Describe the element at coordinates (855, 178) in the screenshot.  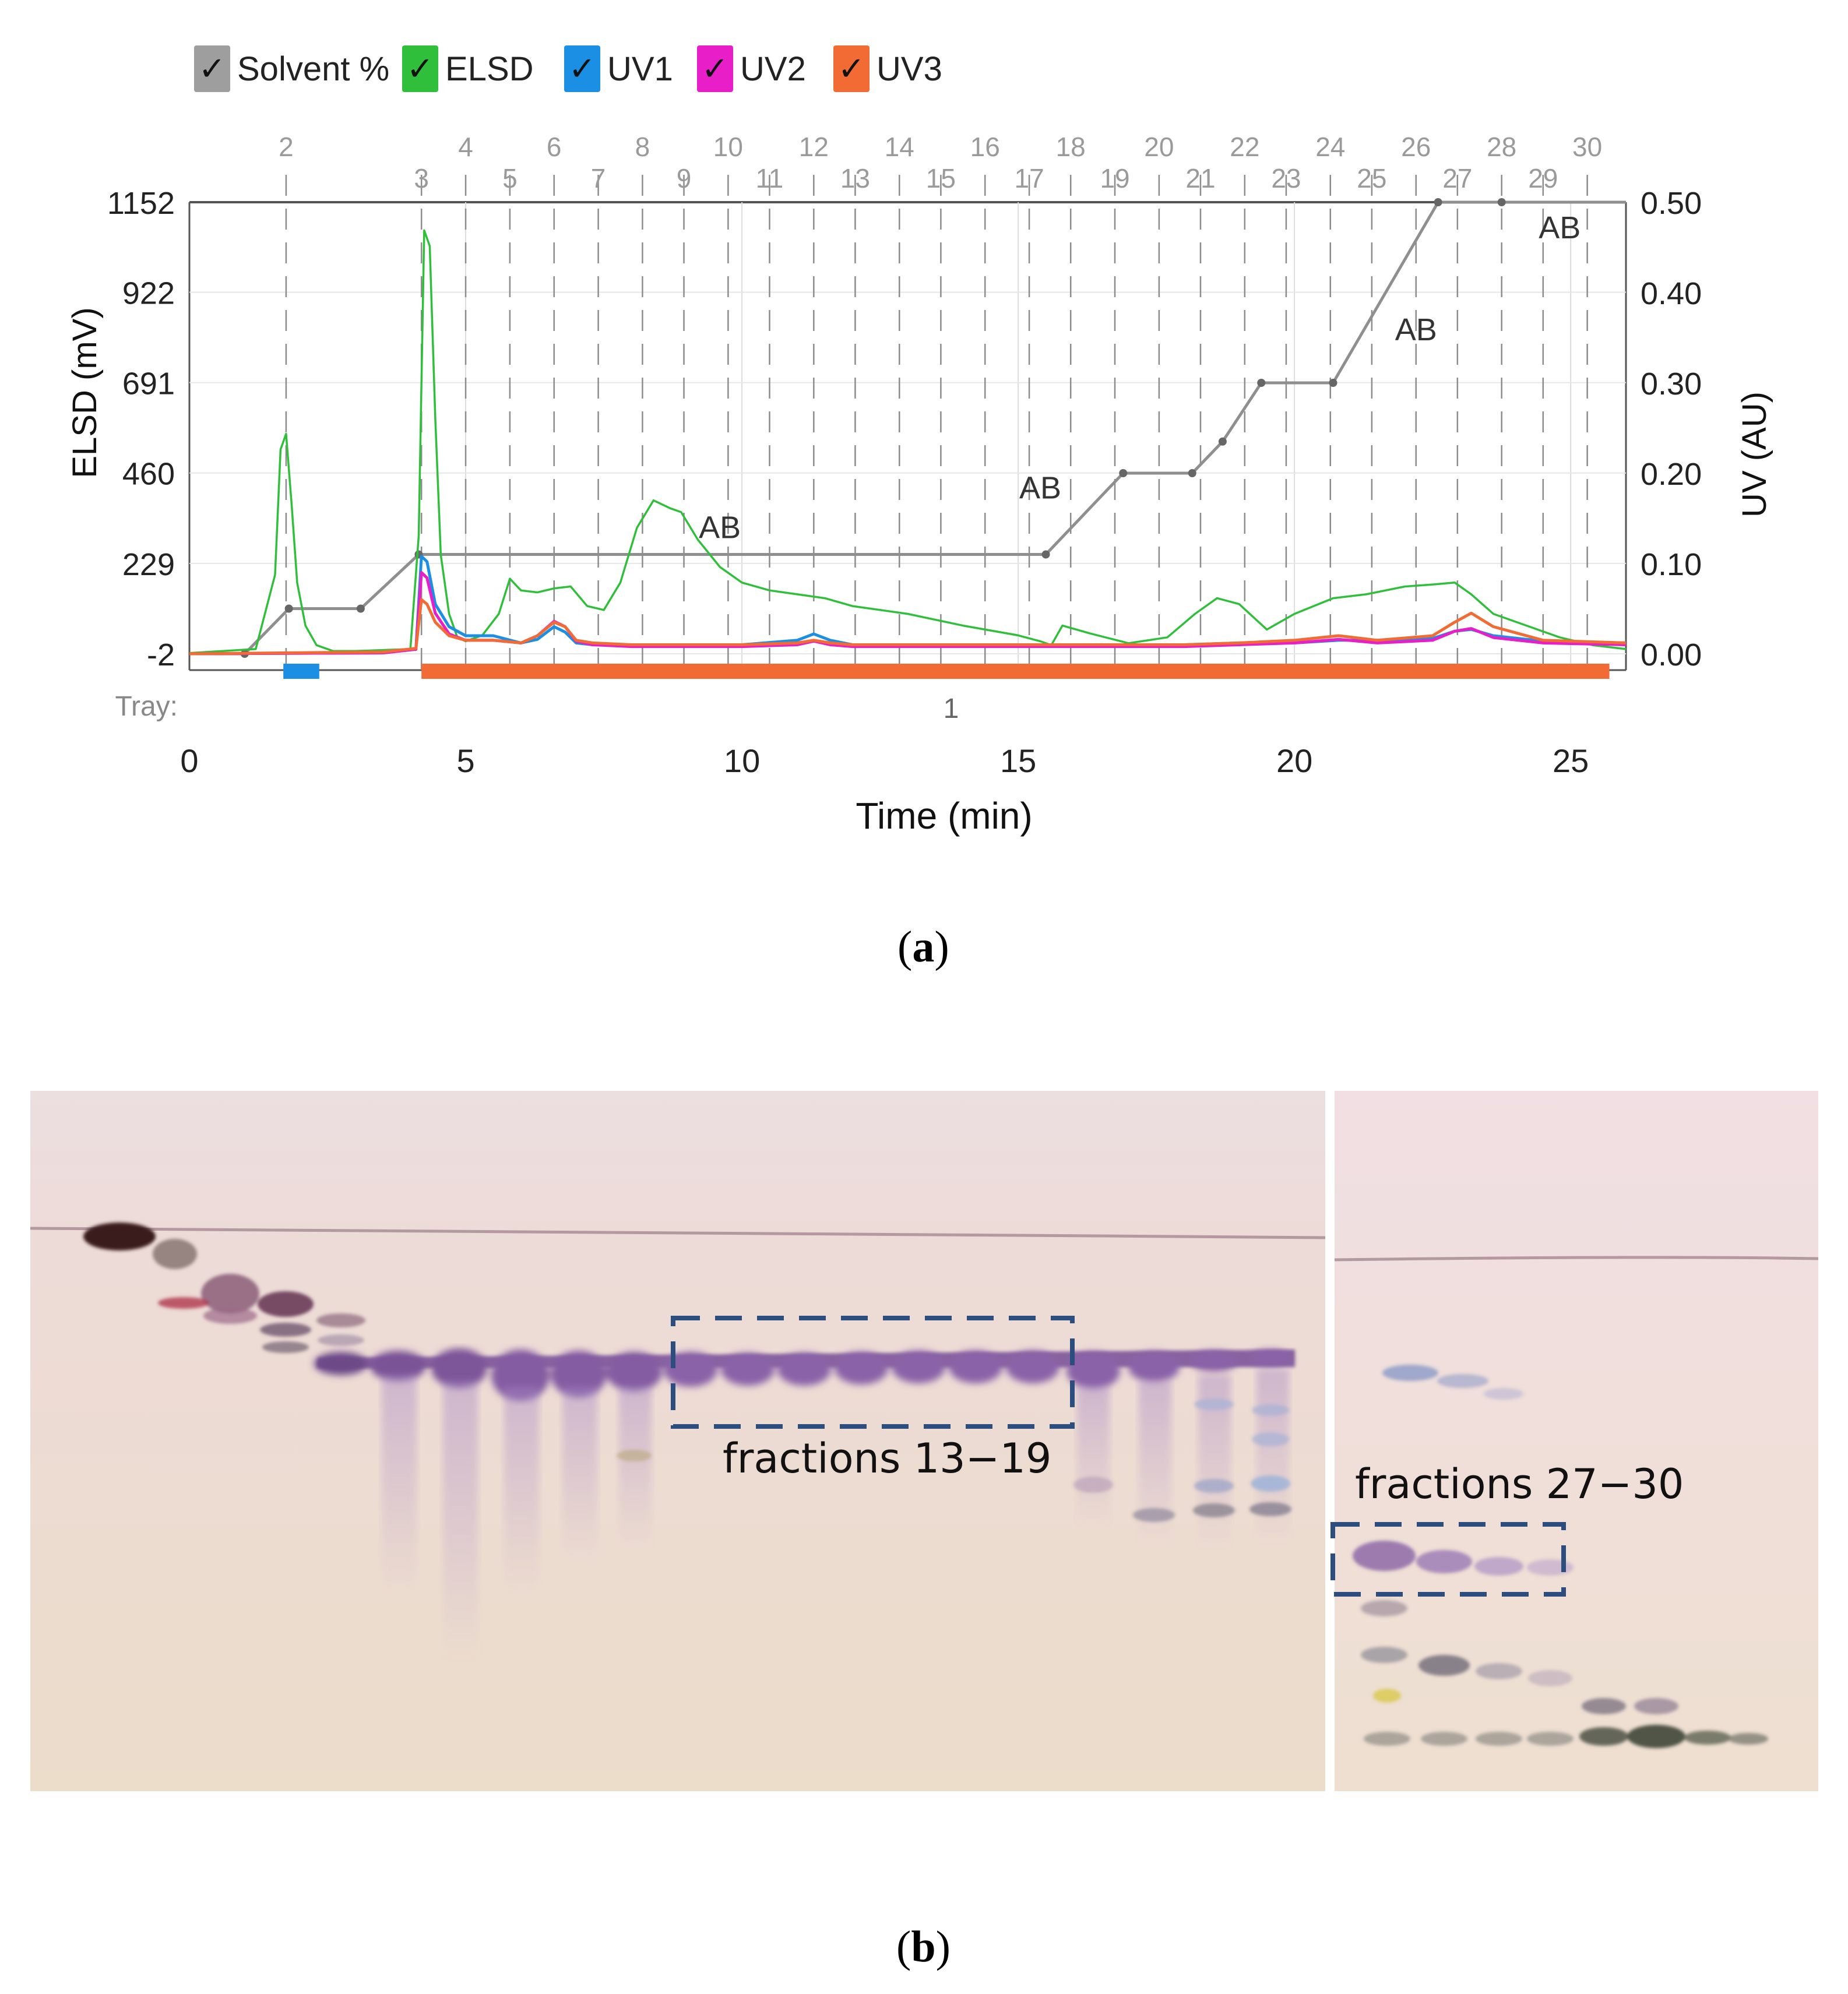
I see `fraction-label: 13` at that location.